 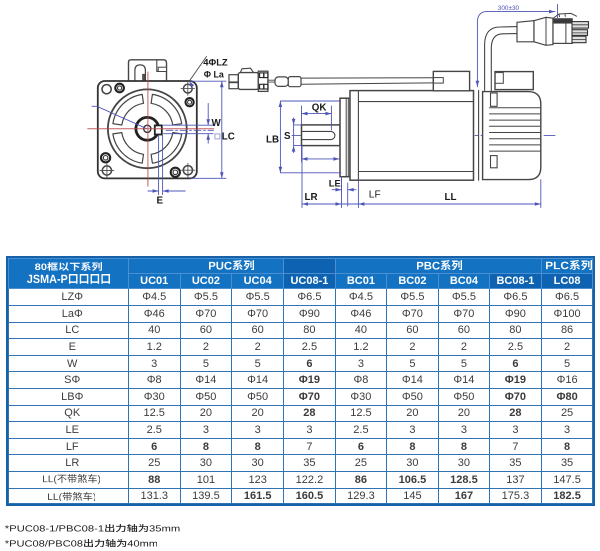 I want to click on svg-text: 300±30, so click(x=509, y=8).